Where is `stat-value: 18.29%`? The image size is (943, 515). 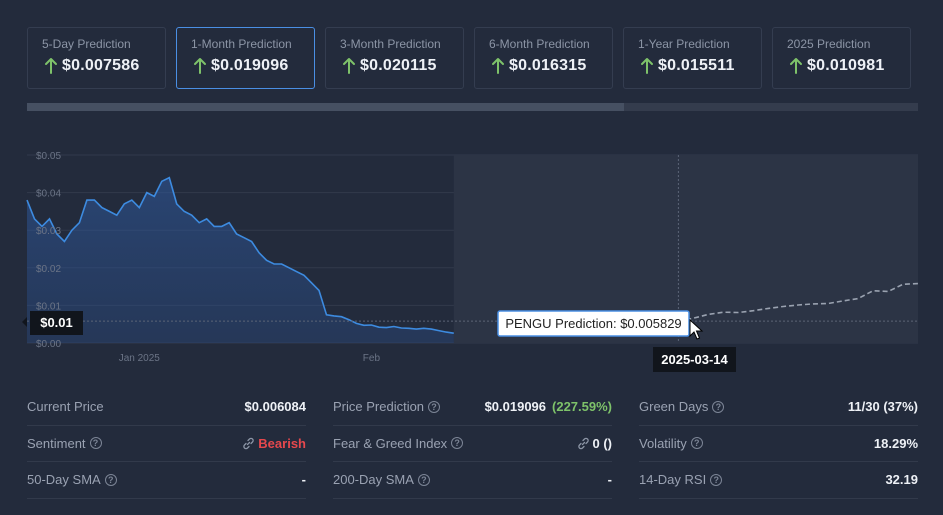
stat-value: 18.29% is located at coordinates (895, 443).